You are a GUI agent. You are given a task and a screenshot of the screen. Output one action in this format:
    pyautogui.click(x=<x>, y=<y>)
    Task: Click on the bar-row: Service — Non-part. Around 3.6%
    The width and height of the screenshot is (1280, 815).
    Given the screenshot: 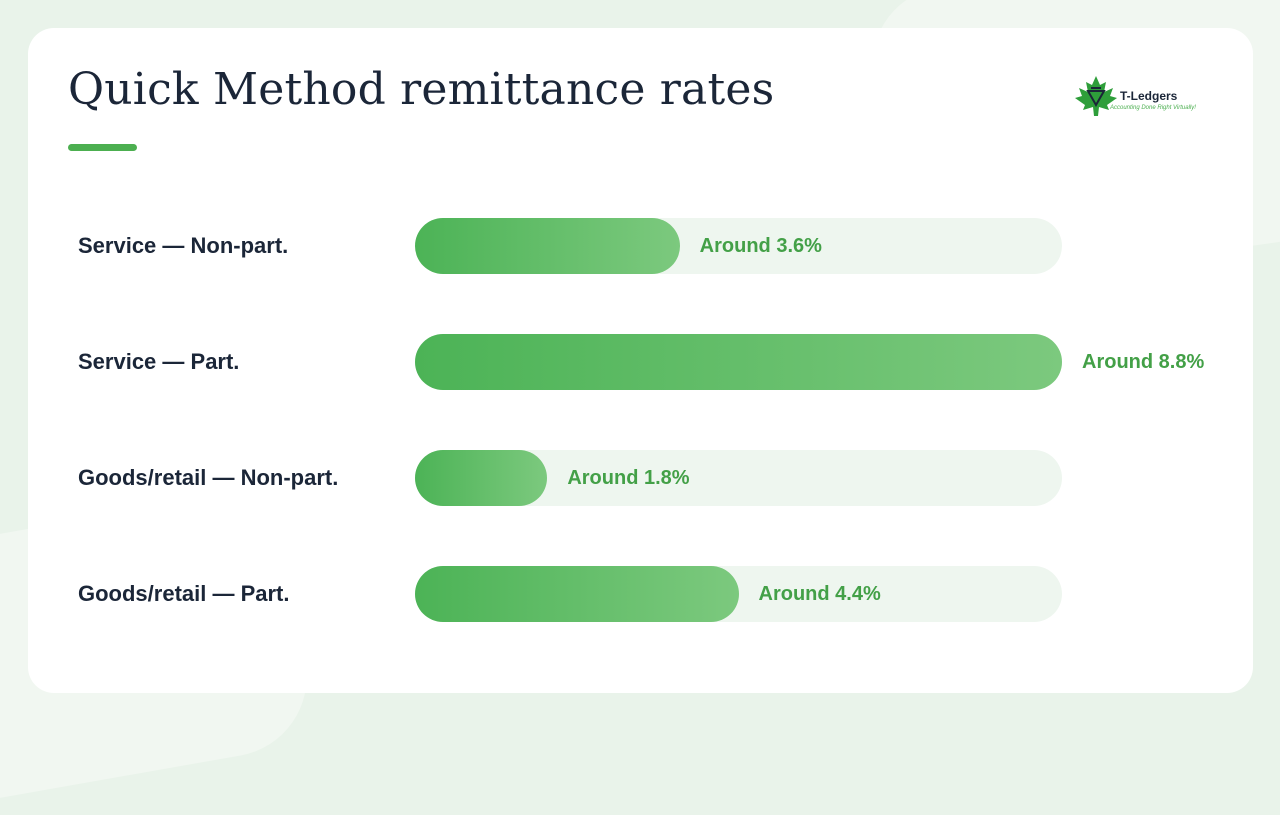 What is the action you would take?
    pyautogui.click(x=640, y=246)
    